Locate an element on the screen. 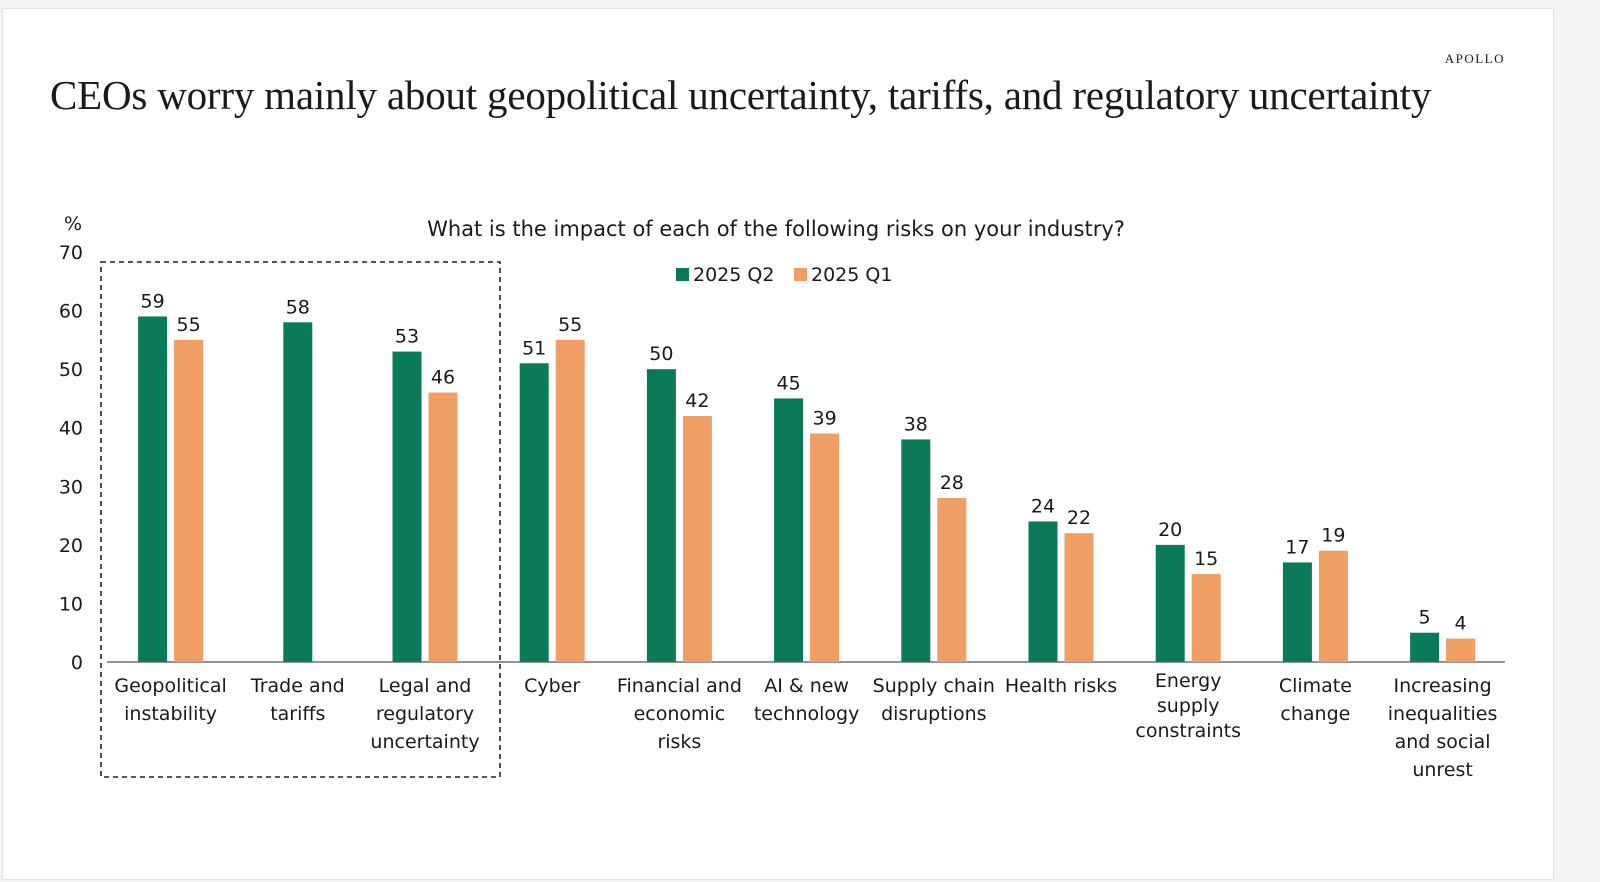 Image resolution: width=1600 pixels, height=882 pixels. highlight-box is located at coordinates (300, 519).